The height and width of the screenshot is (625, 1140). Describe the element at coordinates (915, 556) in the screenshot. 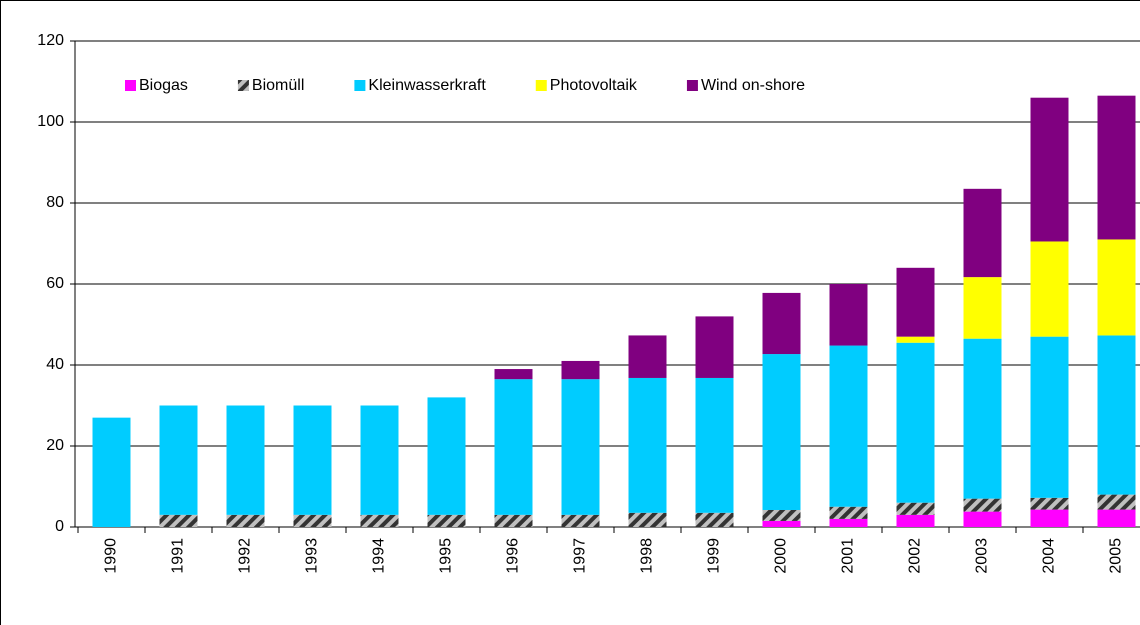

I see `x-tick-label: 2002` at that location.